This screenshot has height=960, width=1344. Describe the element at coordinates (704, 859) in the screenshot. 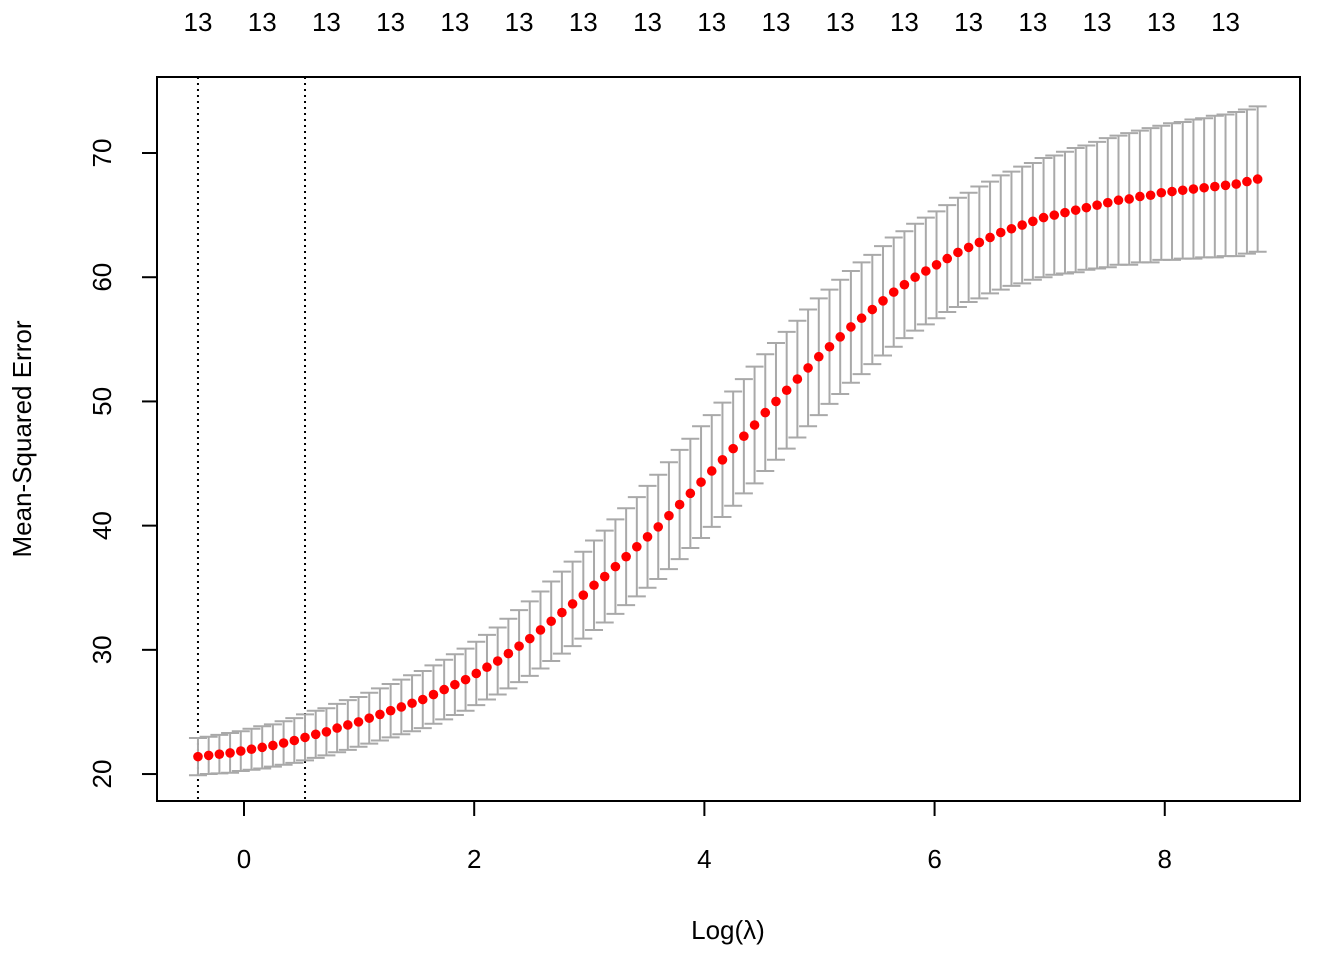

I see `x-tick-label: 4` at that location.